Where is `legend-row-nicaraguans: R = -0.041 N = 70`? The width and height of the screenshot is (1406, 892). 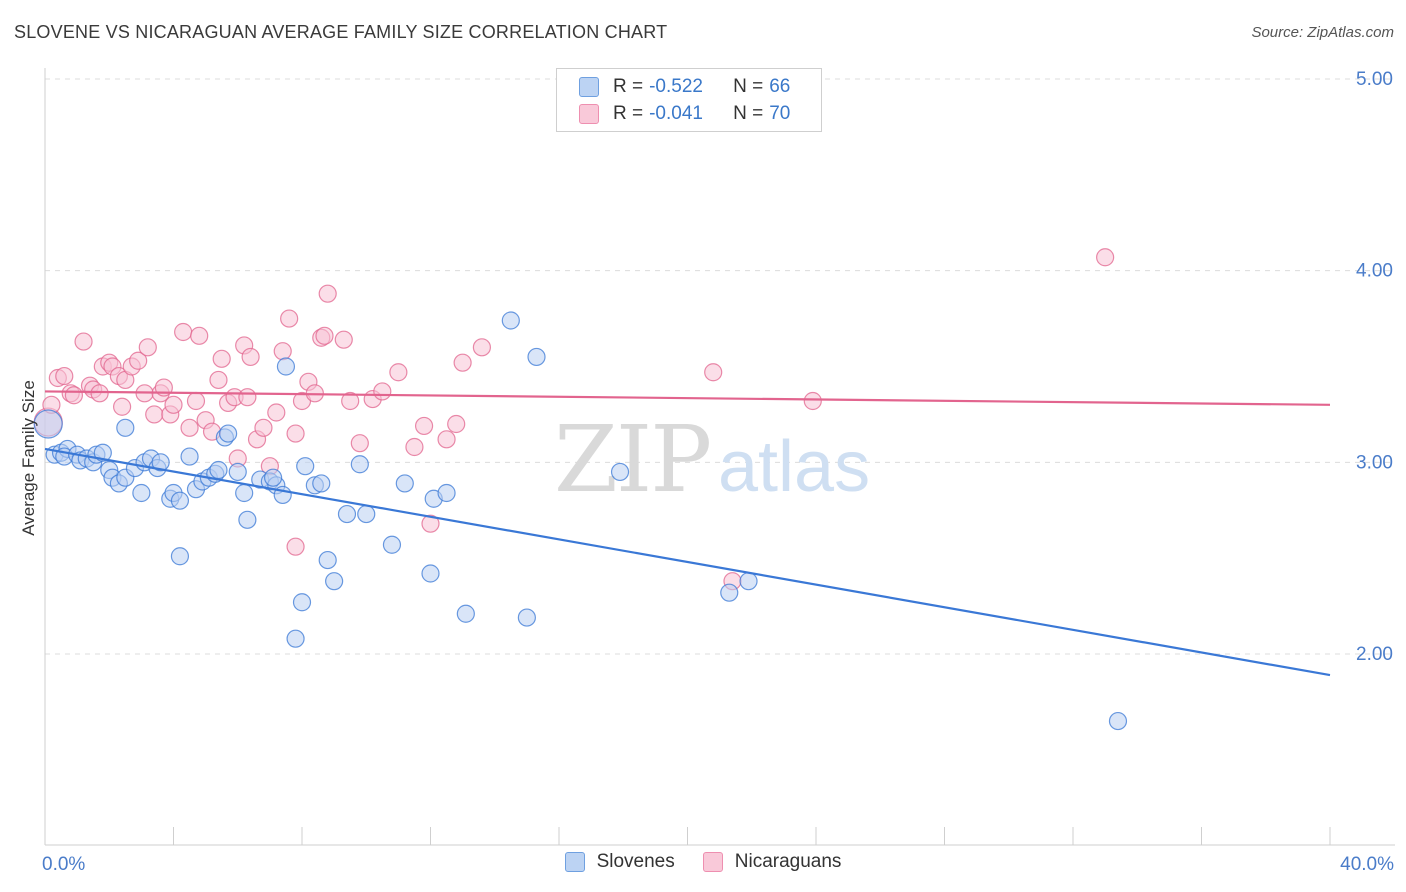
legend-row-nicaraguans: R = -0.041 N = 70 is located at coordinates (684, 114).